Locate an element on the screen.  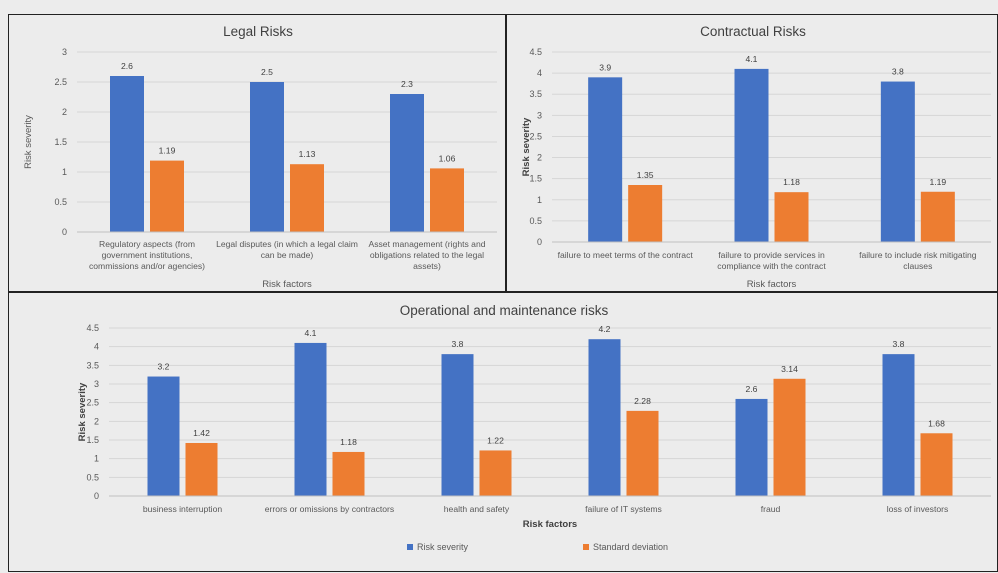
x-category-label: errors or omissions by contractors is located at coordinates (329, 509).